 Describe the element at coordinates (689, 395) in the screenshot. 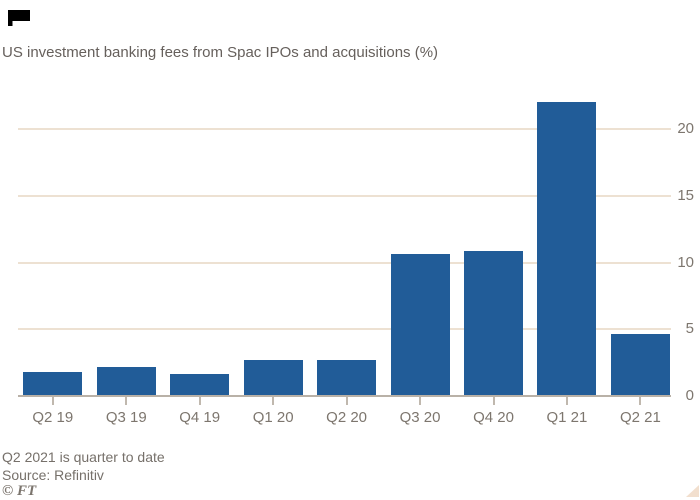

I see `y-tick-label: 0` at that location.